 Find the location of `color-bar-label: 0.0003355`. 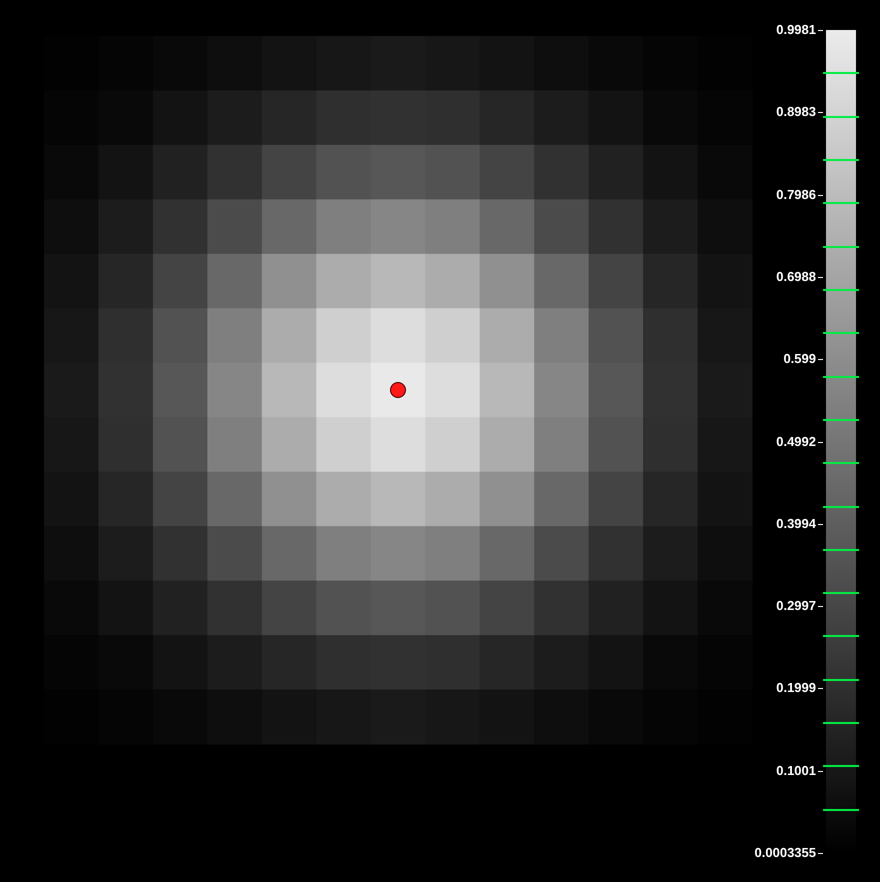

color-bar-label: 0.0003355 is located at coordinates (785, 852).